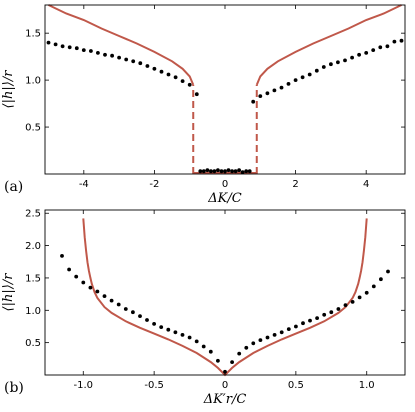 This screenshot has width=415, height=412. Describe the element at coordinates (366, 184) in the screenshot. I see `x-tick-label: 4` at that location.